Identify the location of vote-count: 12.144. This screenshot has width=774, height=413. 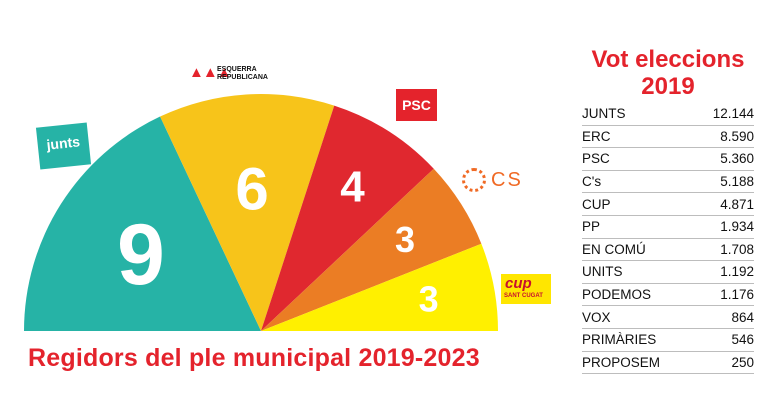
(724, 114).